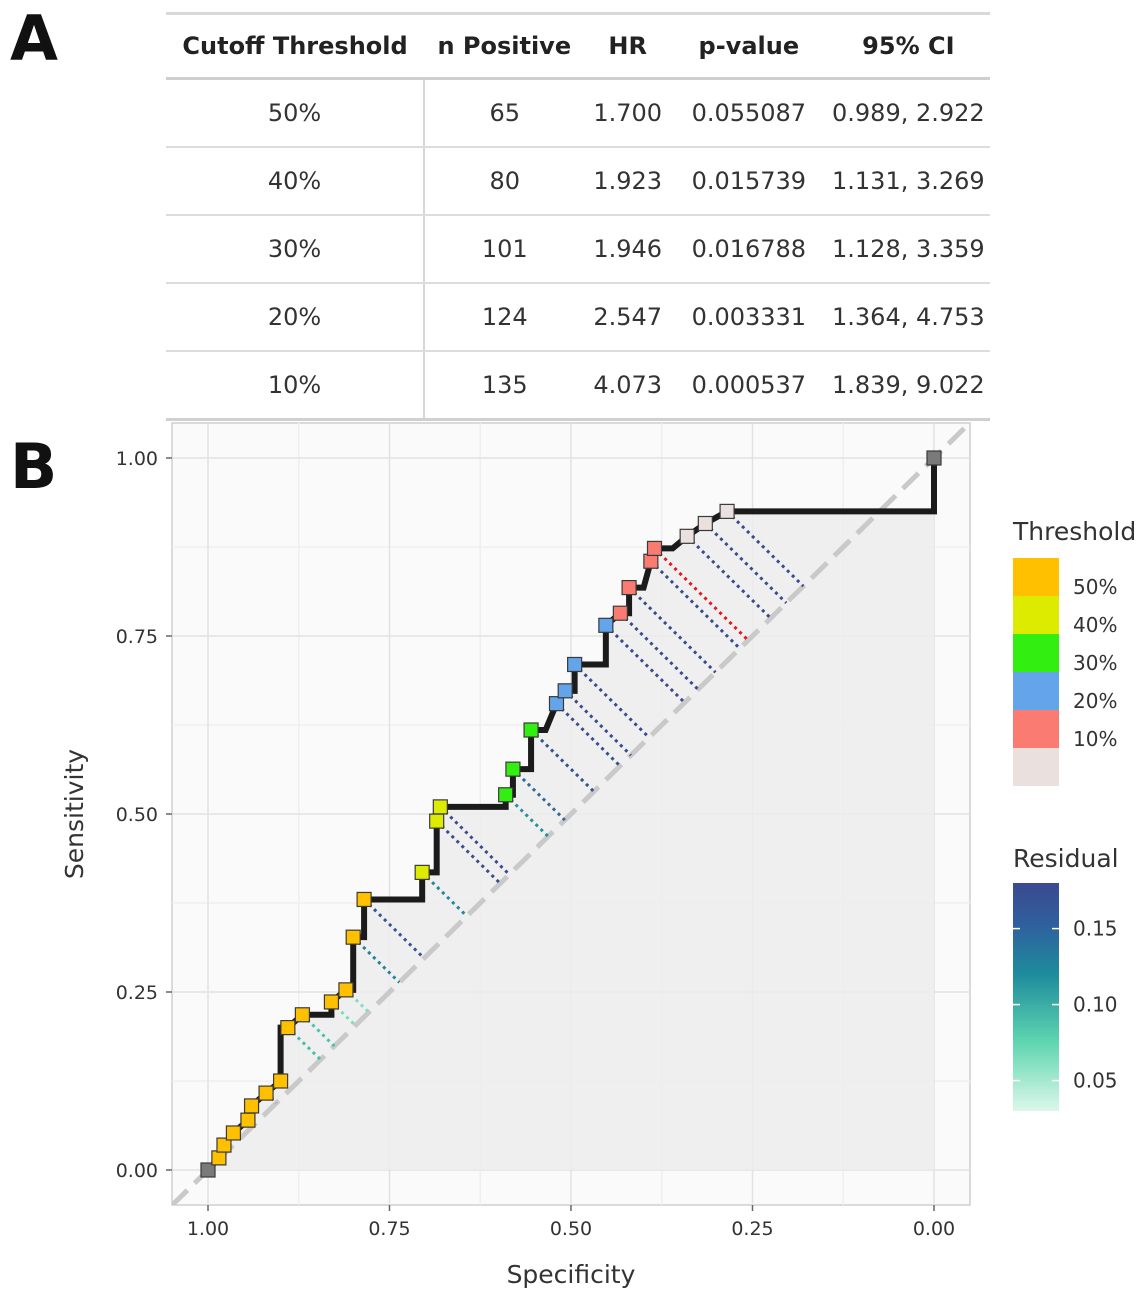 The width and height of the screenshot is (1148, 1291). Describe the element at coordinates (144, 815) in the screenshot. I see `y-axis-ticks: 0.00 0.25 0.50 0.75 1.00` at that location.